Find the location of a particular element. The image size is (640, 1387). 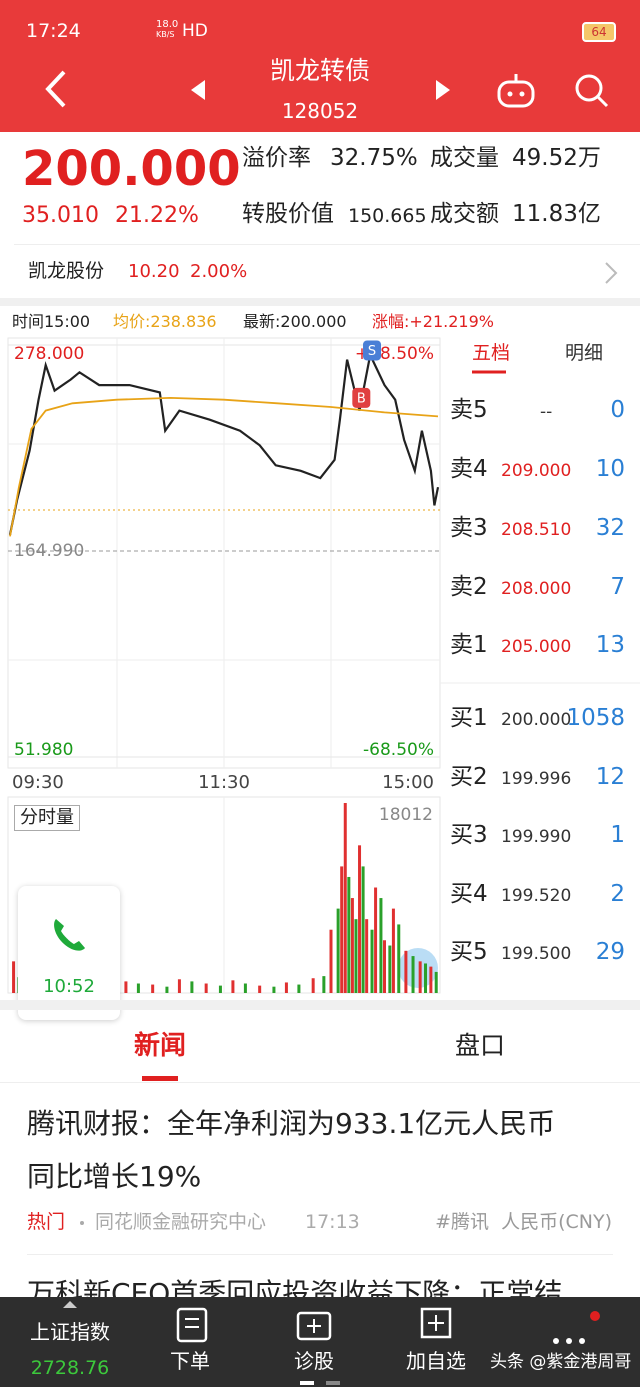

trade-marker is located at coordinates (361, 397).